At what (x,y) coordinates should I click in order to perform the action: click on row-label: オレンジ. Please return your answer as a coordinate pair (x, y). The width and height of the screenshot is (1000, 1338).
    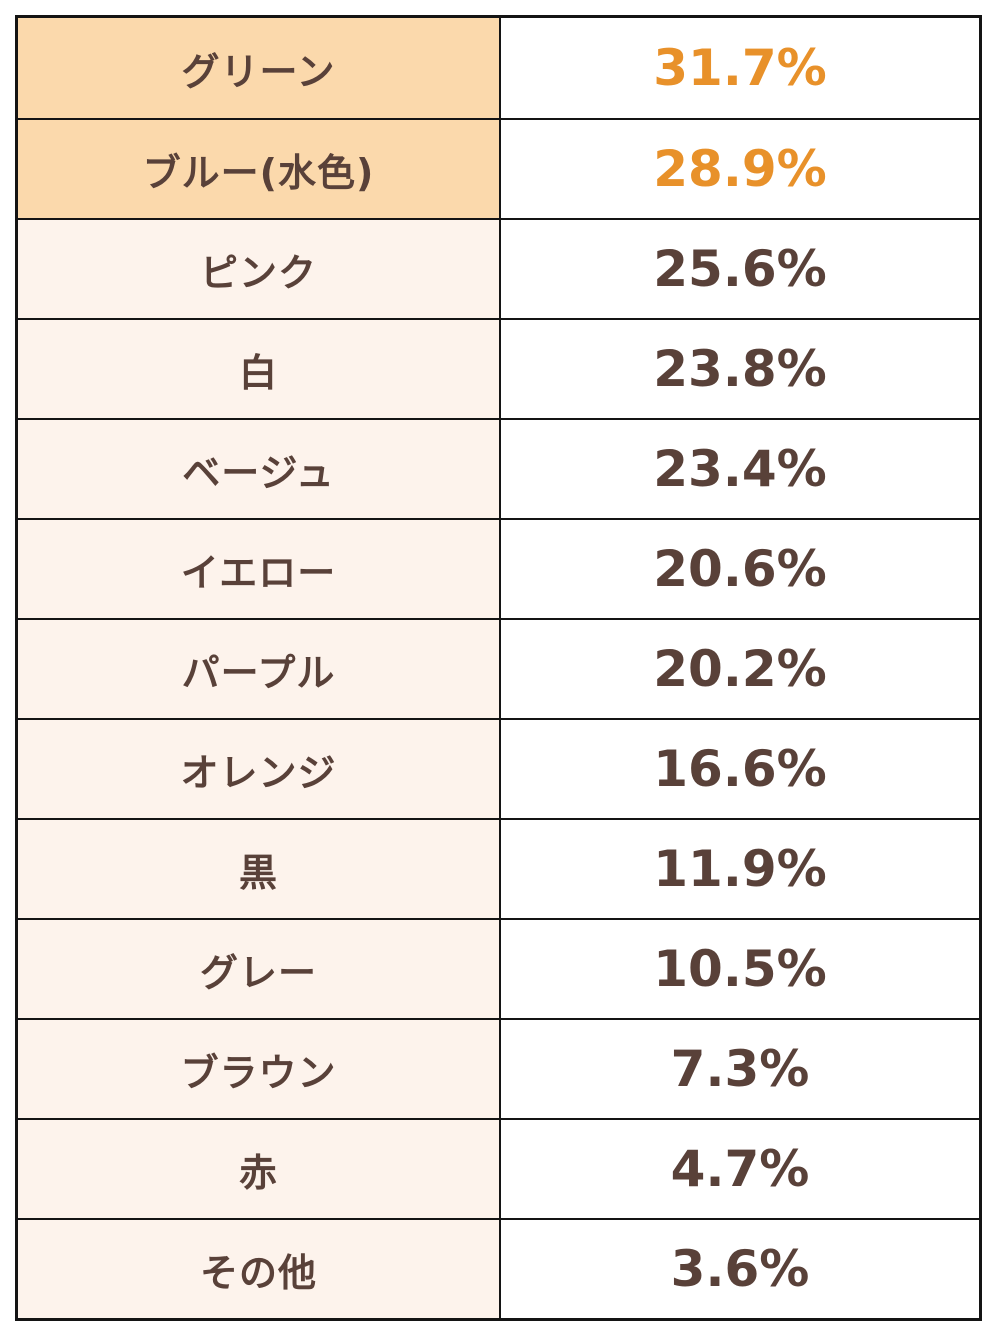
    Looking at the image, I should click on (259, 769).